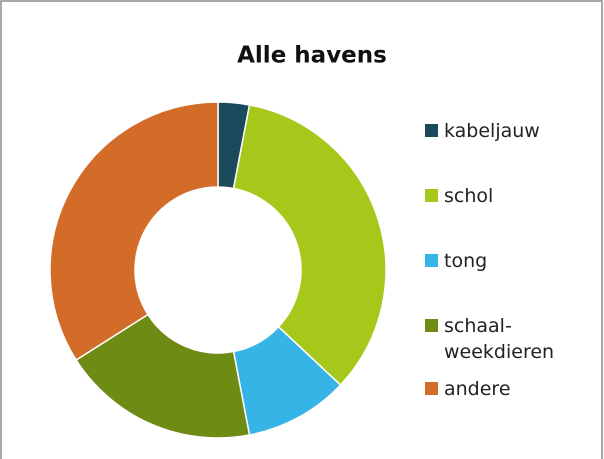  Describe the element at coordinates (499, 339) in the screenshot. I see `legend-label: schaal- weekdieren` at that location.